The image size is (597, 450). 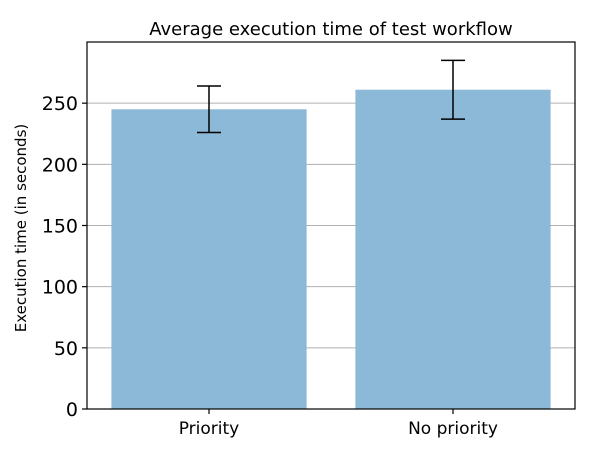 I want to click on y-tick-label-50: 50, so click(x=66, y=349).